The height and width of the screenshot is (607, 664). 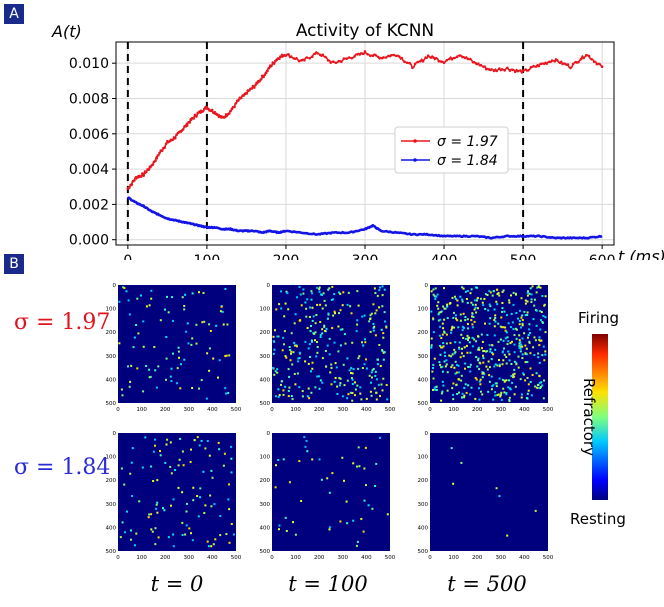 I want to click on hm-xtick-0-2-4: 400, so click(x=524, y=410).